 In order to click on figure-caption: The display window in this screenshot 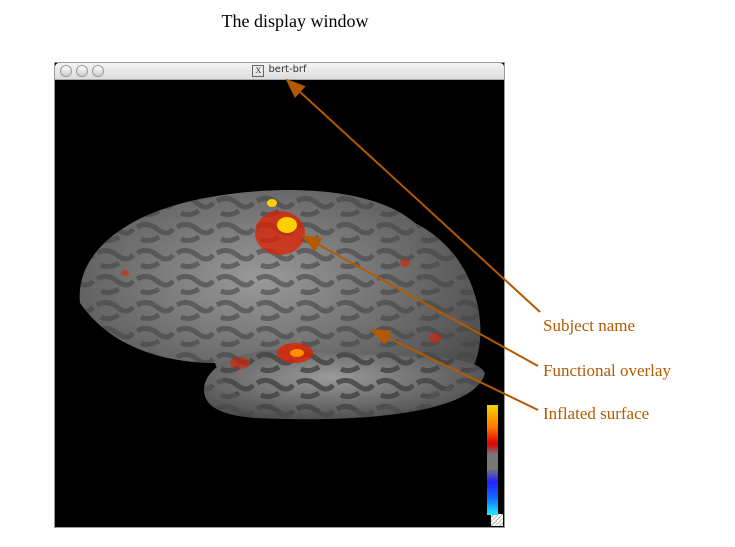, I will do `click(295, 21)`.